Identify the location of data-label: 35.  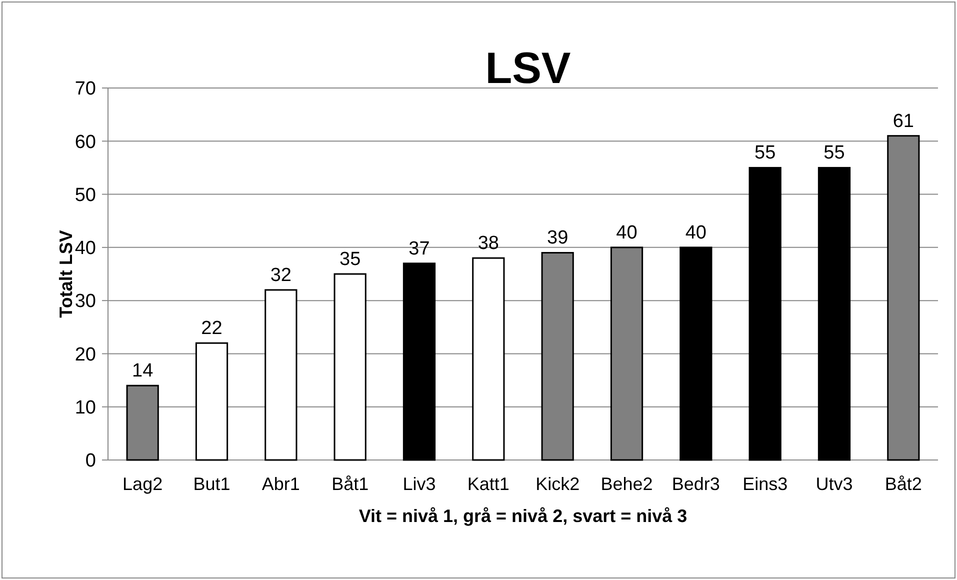
(350, 259).